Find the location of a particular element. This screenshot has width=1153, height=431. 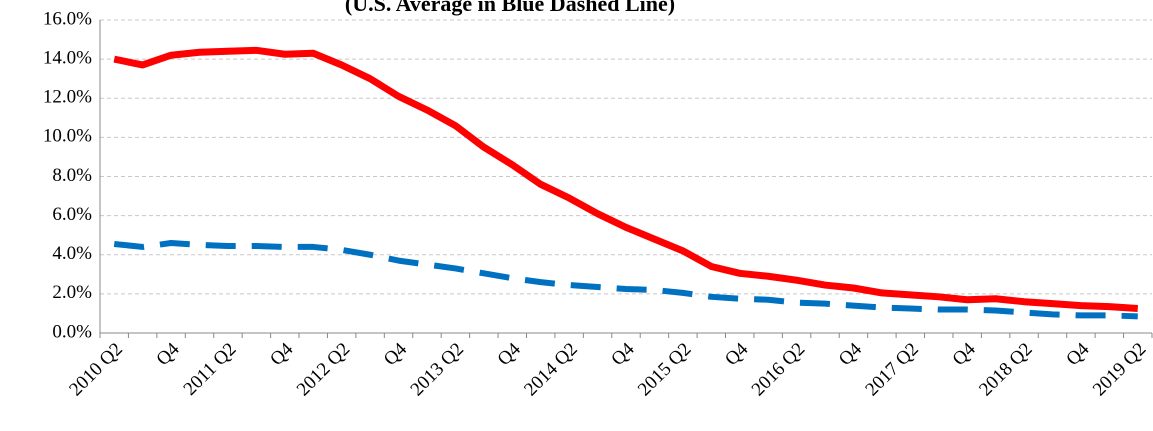

y-tick-label: 8.0% is located at coordinates (72, 175).